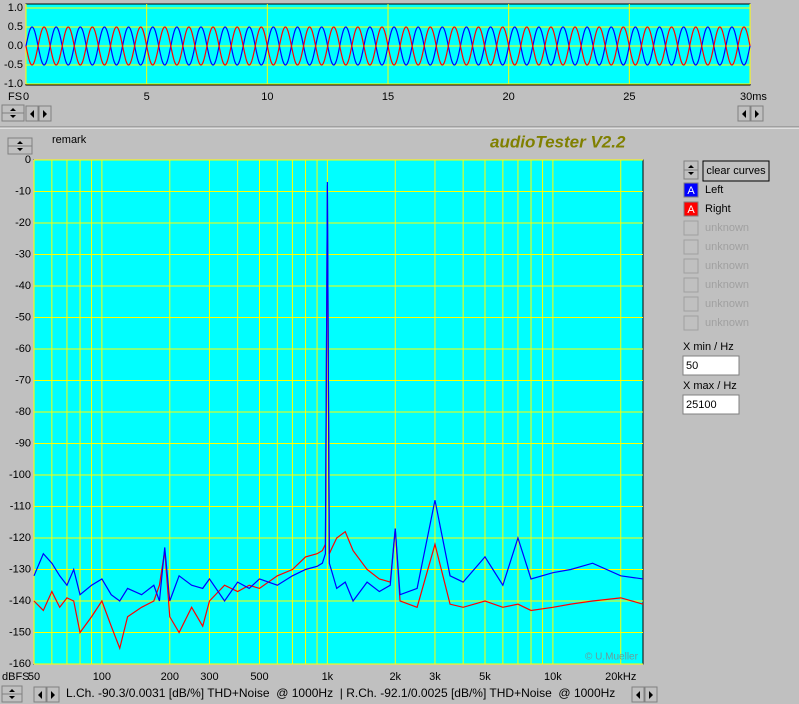  Describe the element at coordinates (629, 97) in the screenshot. I see `scope-x-tick-label: 25` at that location.